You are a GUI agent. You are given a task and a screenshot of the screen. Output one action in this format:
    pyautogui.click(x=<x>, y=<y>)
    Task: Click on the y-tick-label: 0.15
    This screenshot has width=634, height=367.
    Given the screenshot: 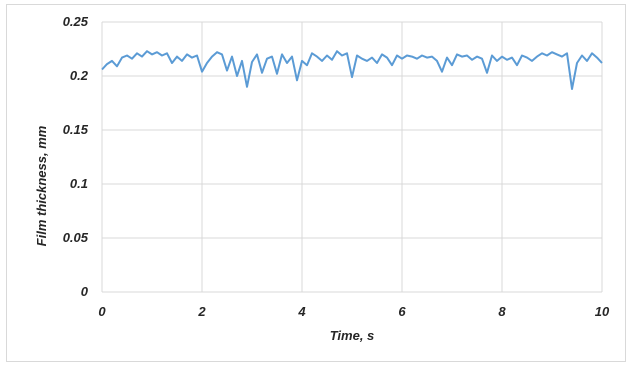 What is the action you would take?
    pyautogui.click(x=76, y=129)
    